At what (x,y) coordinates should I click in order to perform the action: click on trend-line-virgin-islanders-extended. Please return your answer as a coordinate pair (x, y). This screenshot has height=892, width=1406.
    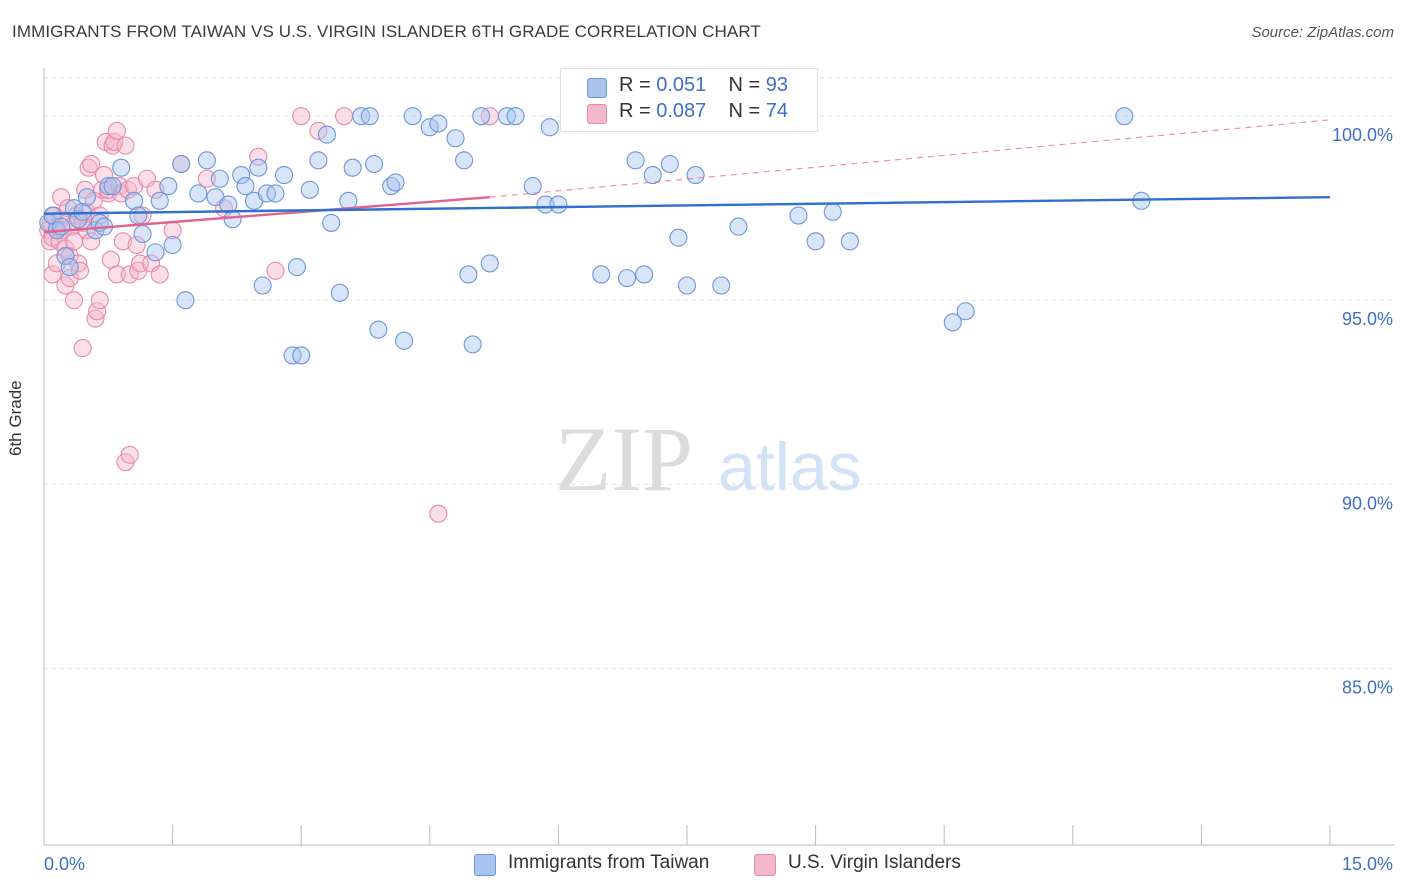
    Looking at the image, I should click on (910, 158).